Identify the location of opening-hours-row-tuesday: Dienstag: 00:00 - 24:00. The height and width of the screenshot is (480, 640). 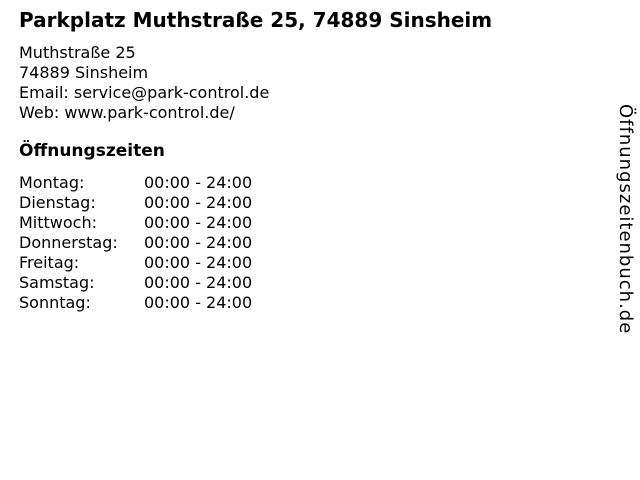
(309, 203).